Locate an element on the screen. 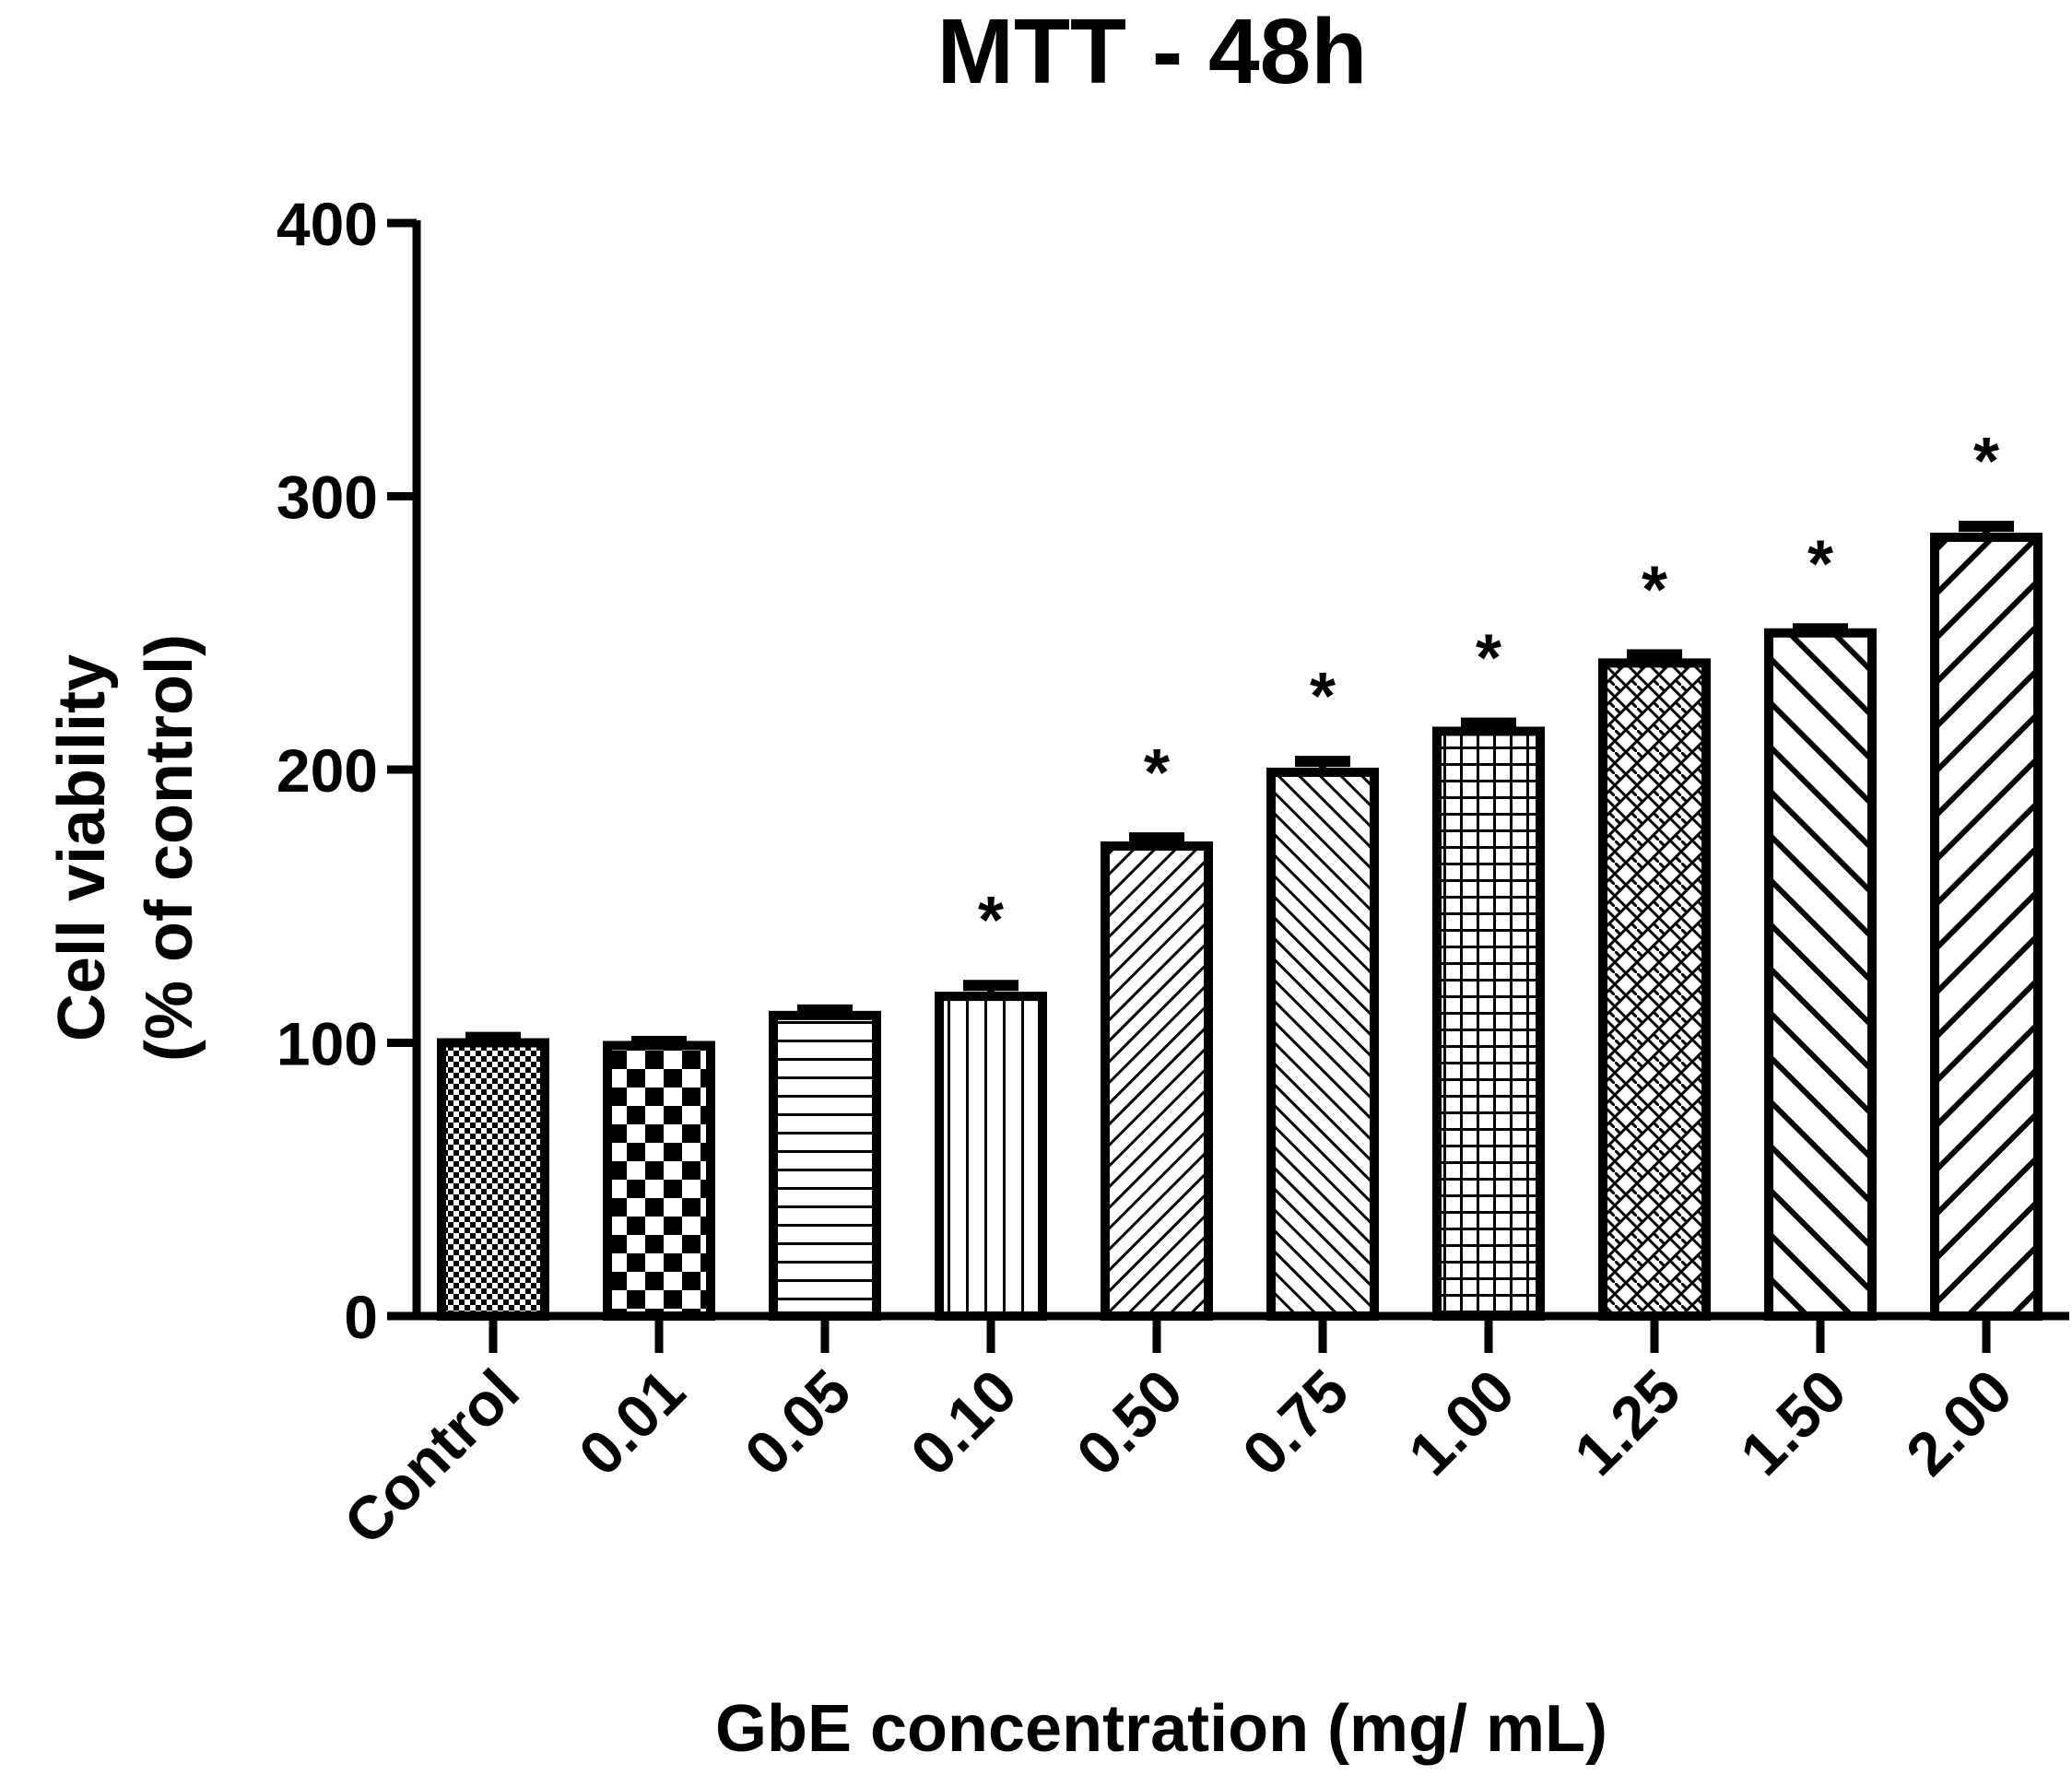 The width and height of the screenshot is (2072, 1787). y-tick-label: 100 is located at coordinates (328, 1044).